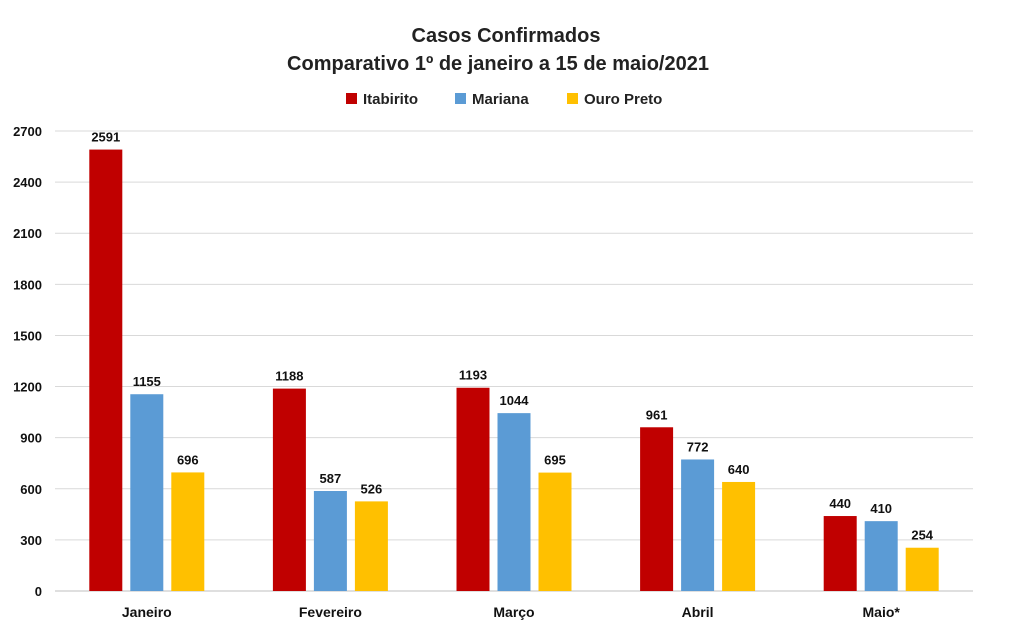 This screenshot has width=1013, height=630. What do you see at coordinates (27, 182) in the screenshot?
I see `y-tick-label: 2400` at bounding box center [27, 182].